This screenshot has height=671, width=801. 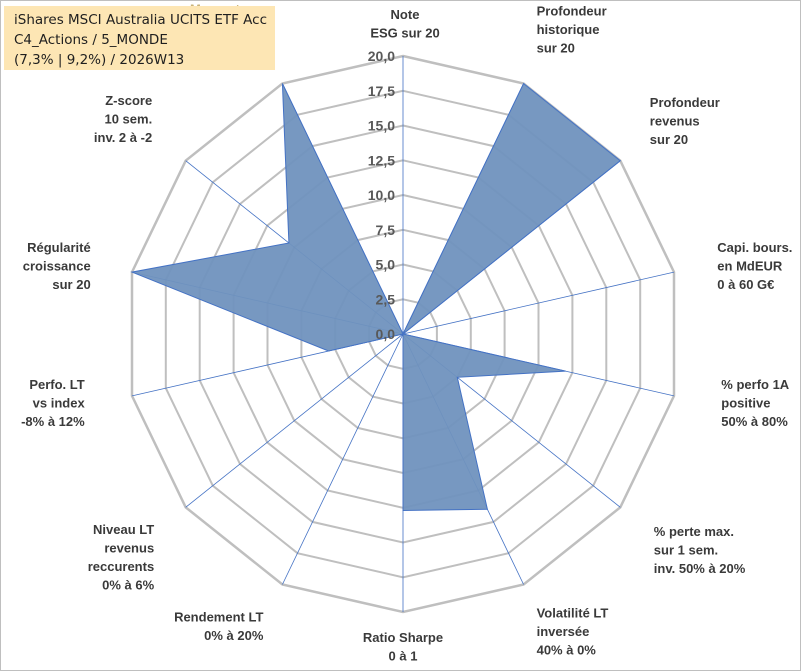 I want to click on tick-label: 12,5, so click(x=381, y=160).